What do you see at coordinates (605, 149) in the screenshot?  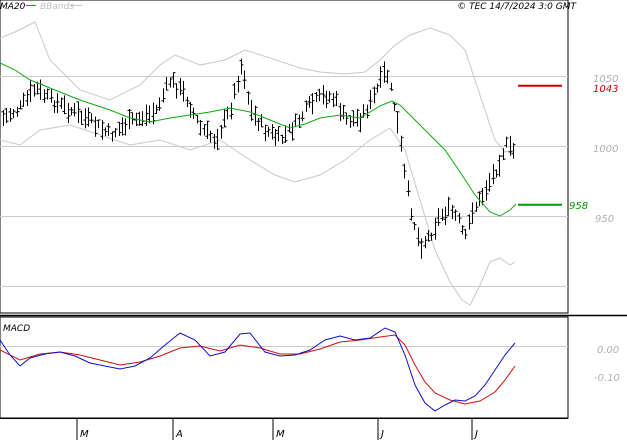 I see `y-tick-1000: 1000` at bounding box center [605, 149].